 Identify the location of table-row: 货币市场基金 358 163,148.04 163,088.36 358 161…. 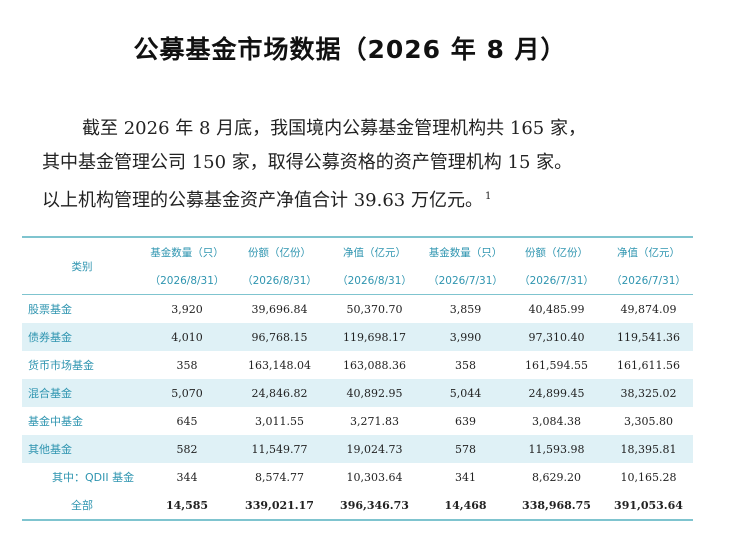
(357, 365).